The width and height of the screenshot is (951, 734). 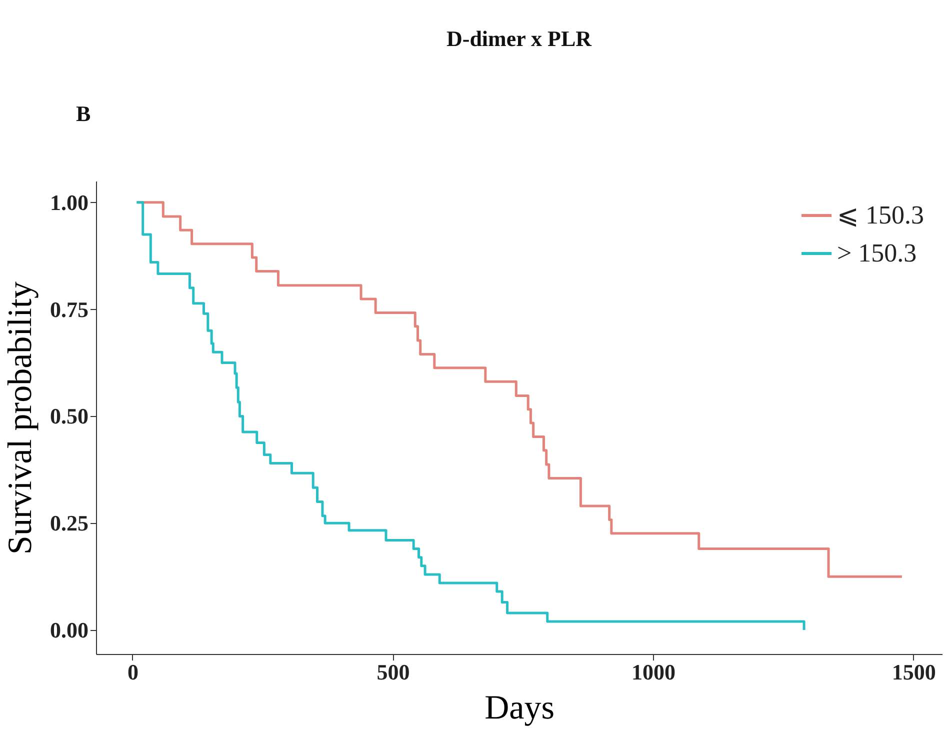 What do you see at coordinates (69, 416) in the screenshot?
I see `y-tick-label: 0.50` at bounding box center [69, 416].